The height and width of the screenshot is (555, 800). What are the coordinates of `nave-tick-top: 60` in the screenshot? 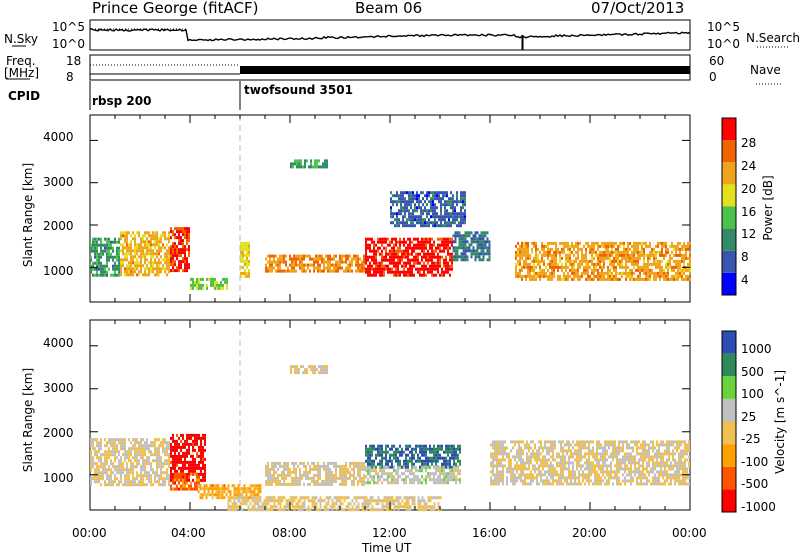 It's located at (716, 61).